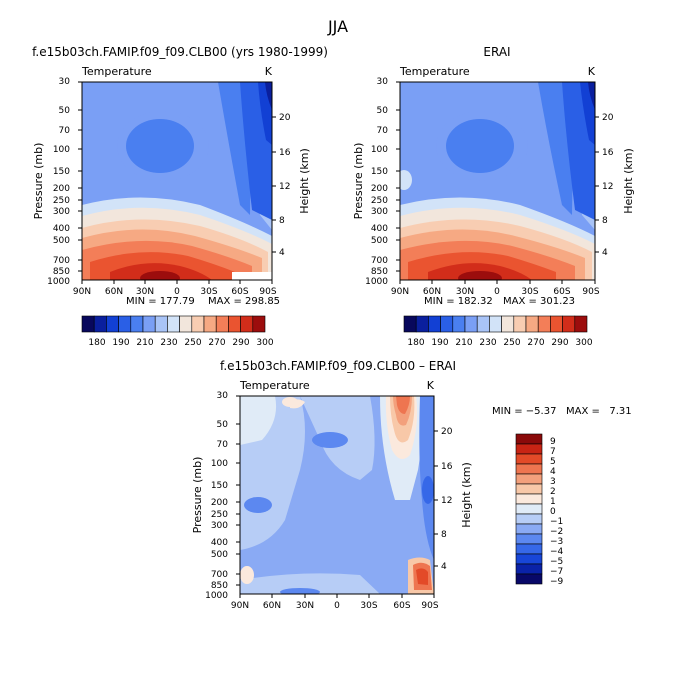 This screenshot has width=677, height=676. I want to click on panel-difference-height-axis-label: Height (km), so click(466, 495).